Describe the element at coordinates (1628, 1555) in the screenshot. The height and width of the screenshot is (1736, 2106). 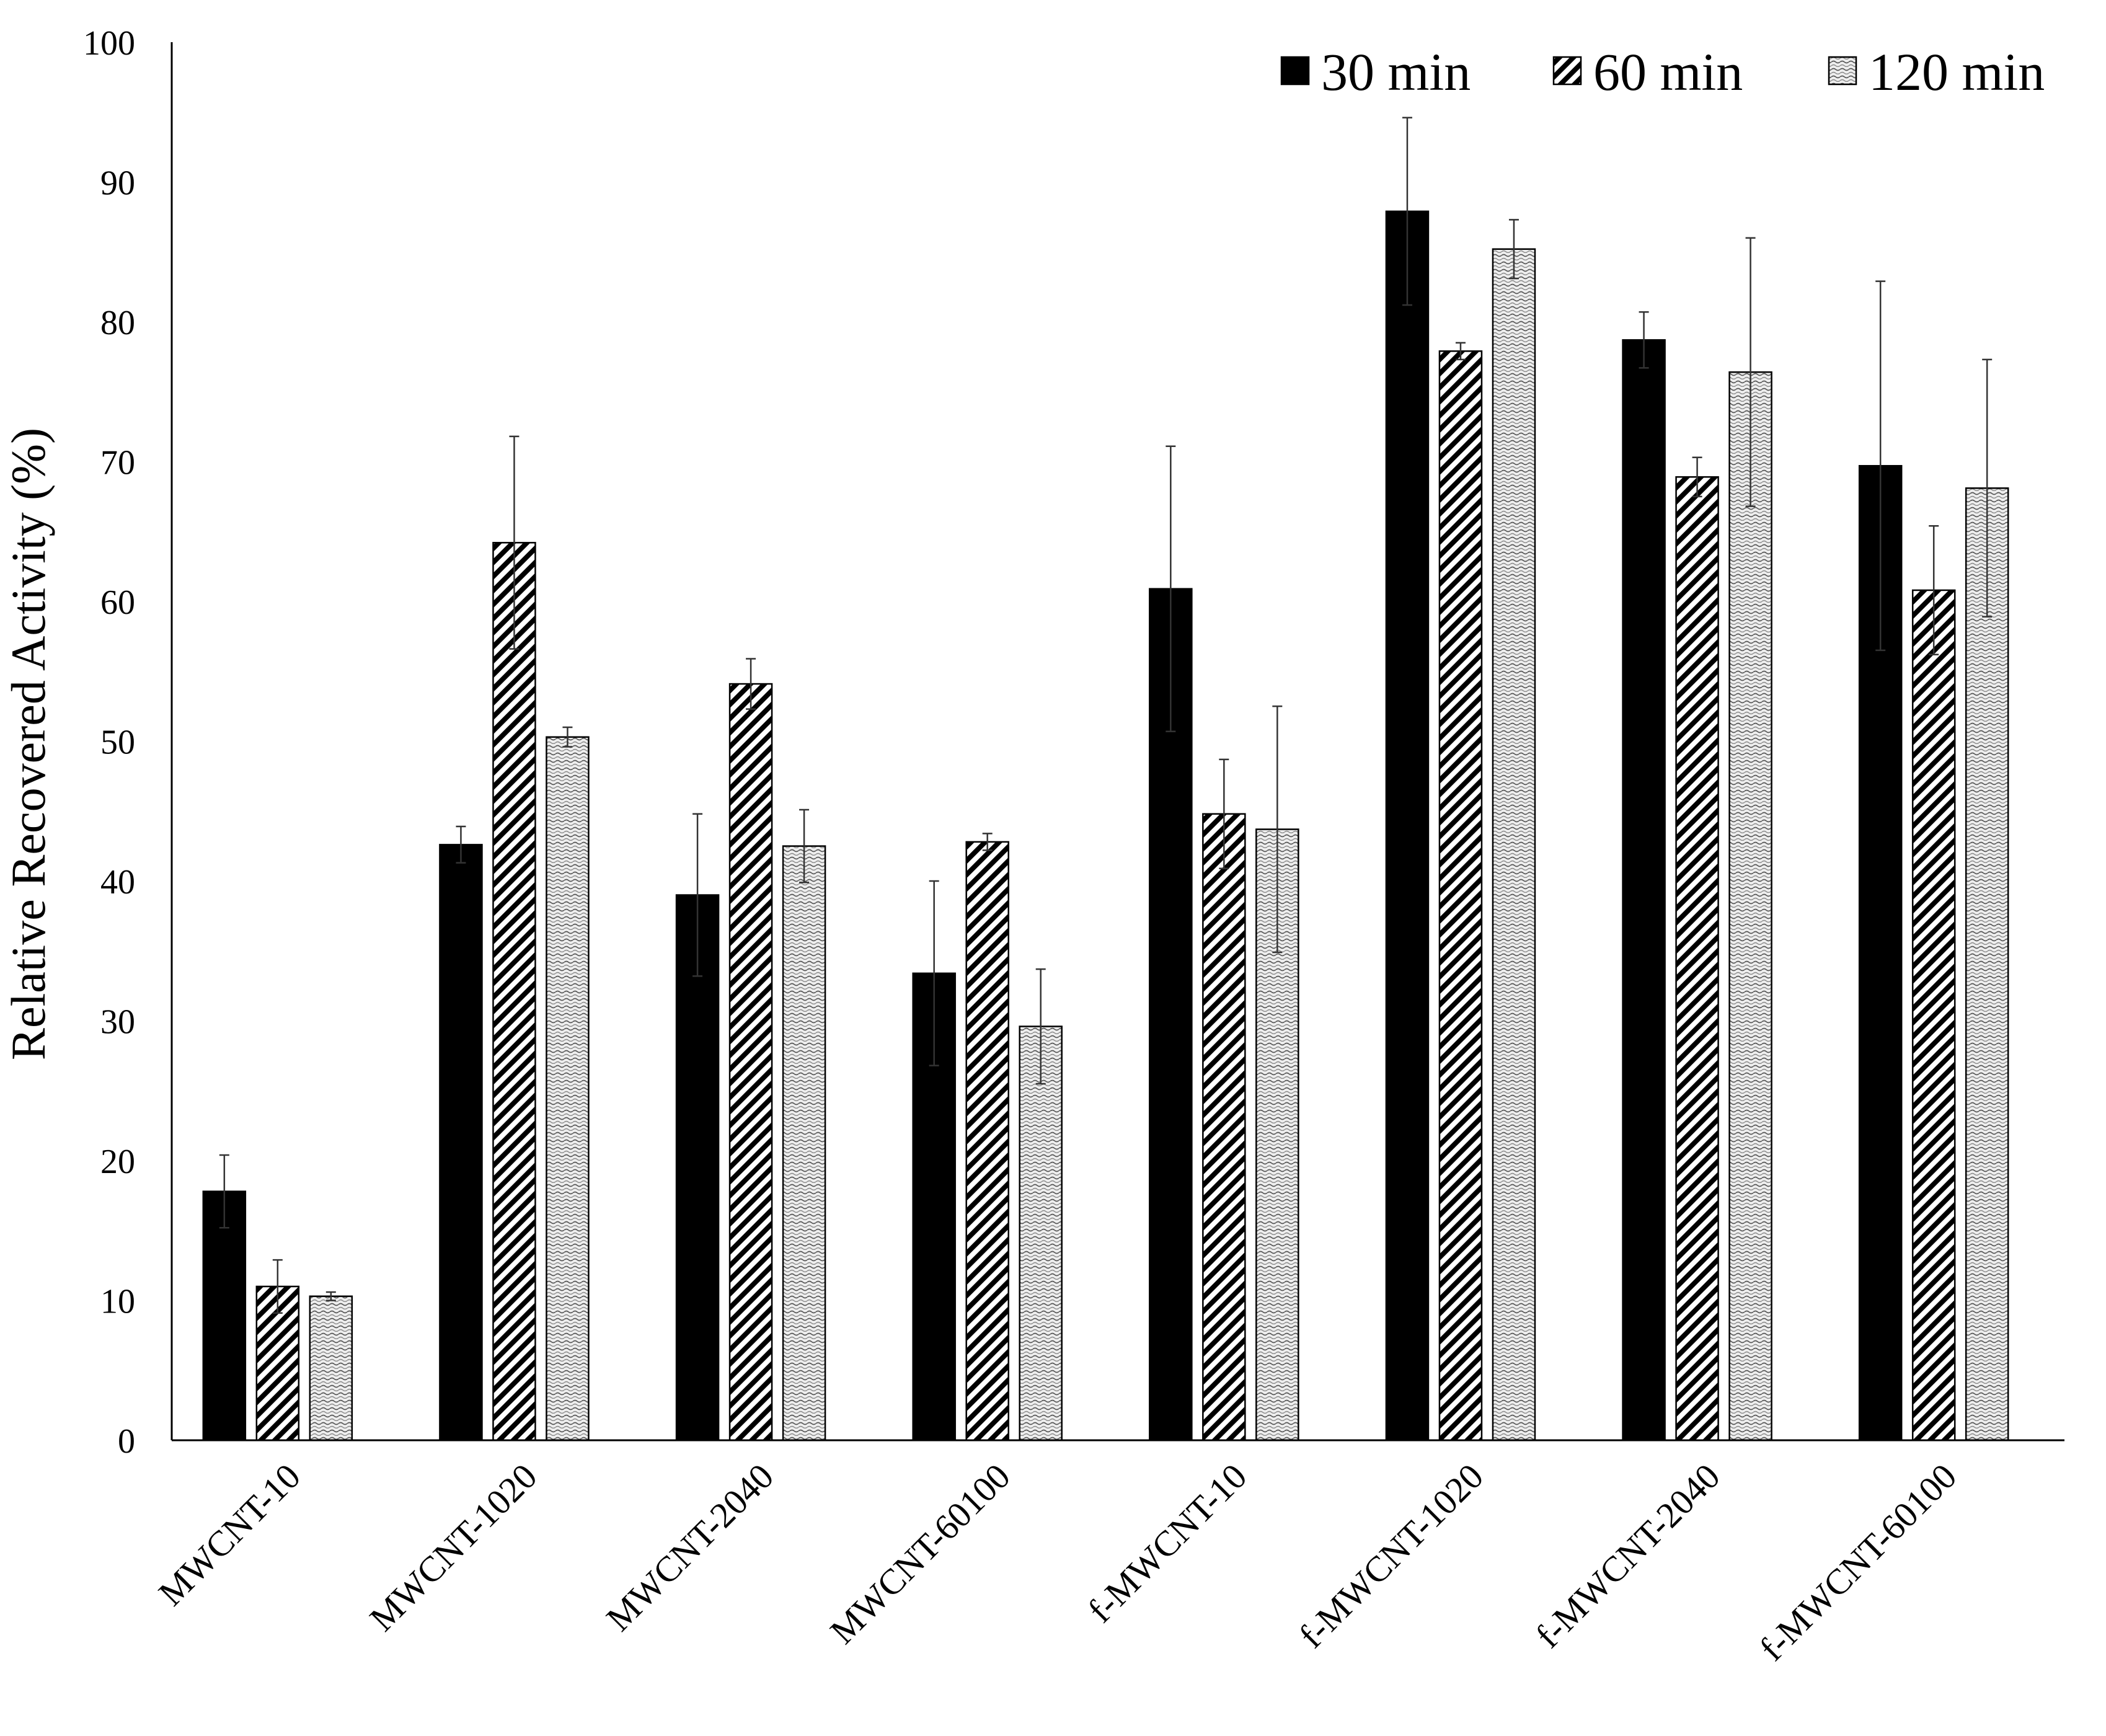
I see `x-tick-label: f-MWCNT-2040` at that location.